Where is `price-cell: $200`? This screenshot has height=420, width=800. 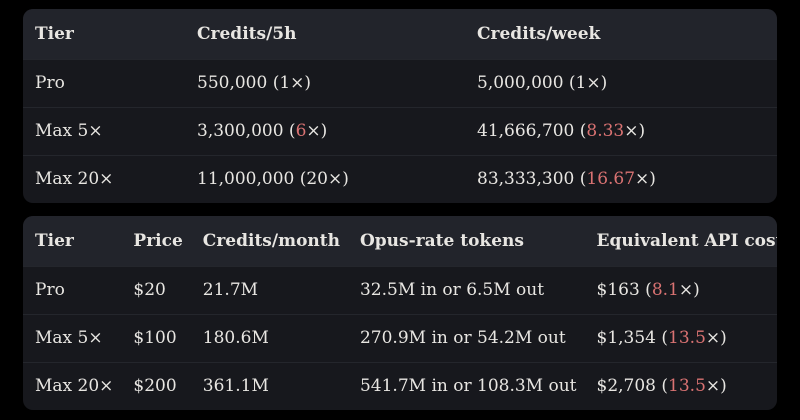
price-cell: $200 is located at coordinates (156, 385).